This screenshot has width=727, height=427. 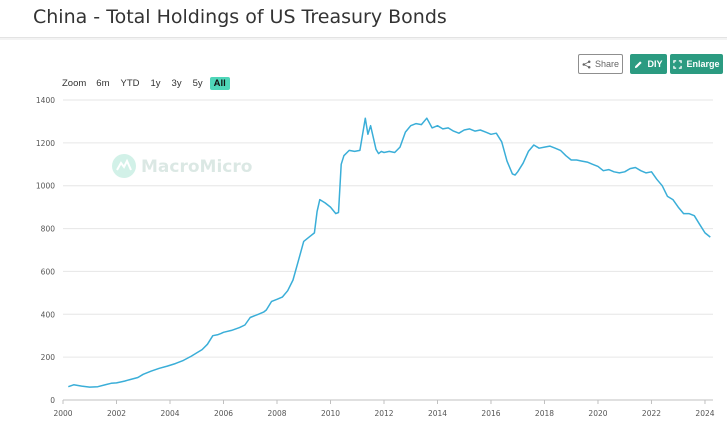 What do you see at coordinates (48, 229) in the screenshot?
I see `y-tick-label: 800` at bounding box center [48, 229].